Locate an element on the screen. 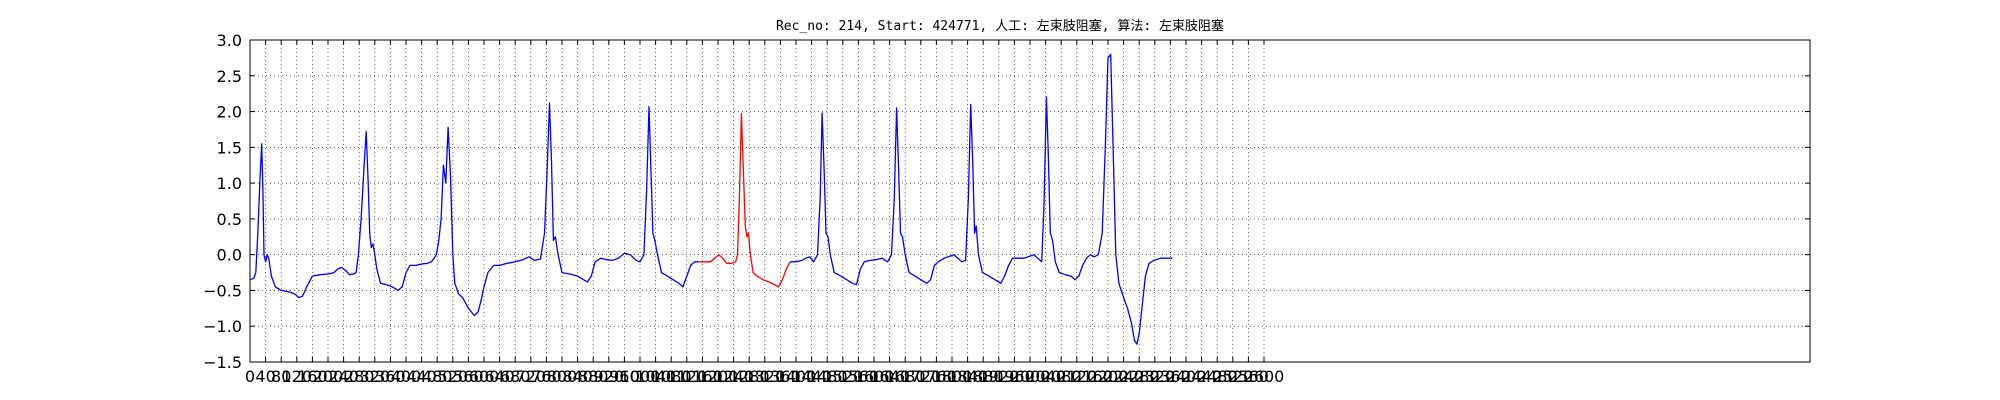 The height and width of the screenshot is (400, 2000). y-tick-label: 0.0 is located at coordinates (229, 255).